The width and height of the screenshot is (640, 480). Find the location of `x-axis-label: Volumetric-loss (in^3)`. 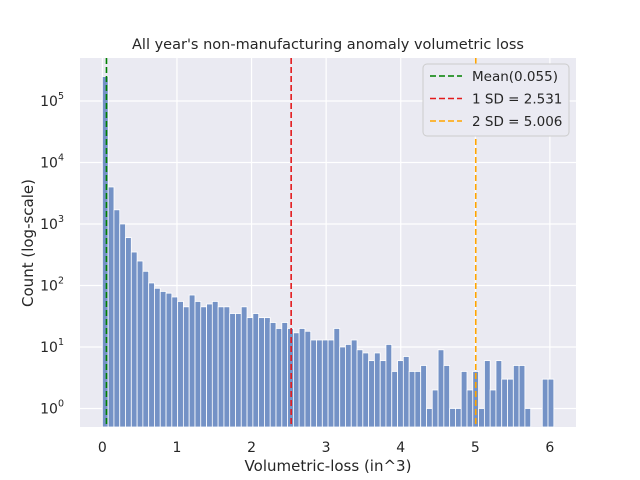

x-axis-label: Volumetric-loss (in^3) is located at coordinates (328, 466).